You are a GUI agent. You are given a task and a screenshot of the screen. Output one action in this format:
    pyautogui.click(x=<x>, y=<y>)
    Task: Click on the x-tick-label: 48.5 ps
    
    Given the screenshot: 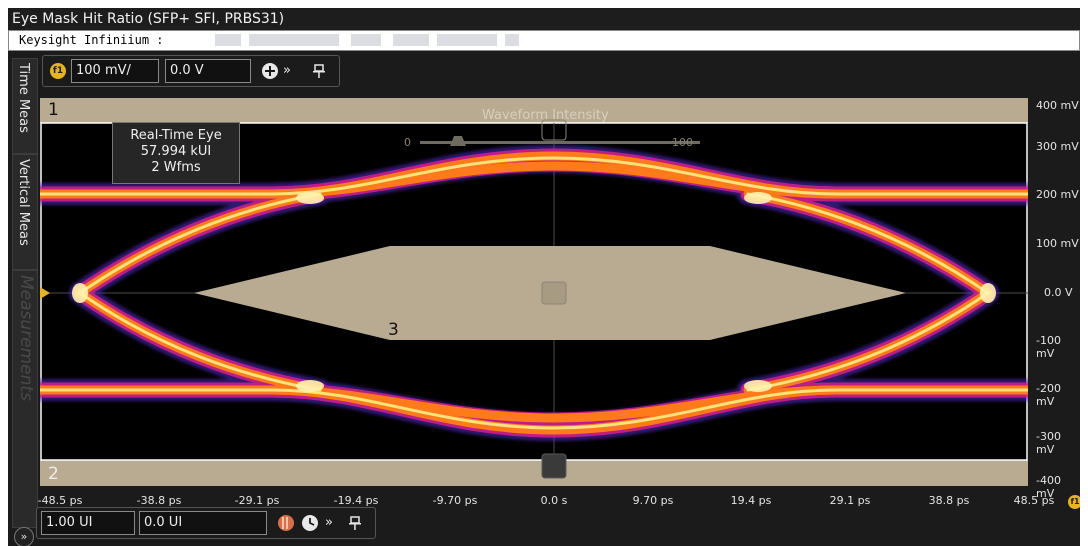 What is the action you would take?
    pyautogui.click(x=1034, y=500)
    